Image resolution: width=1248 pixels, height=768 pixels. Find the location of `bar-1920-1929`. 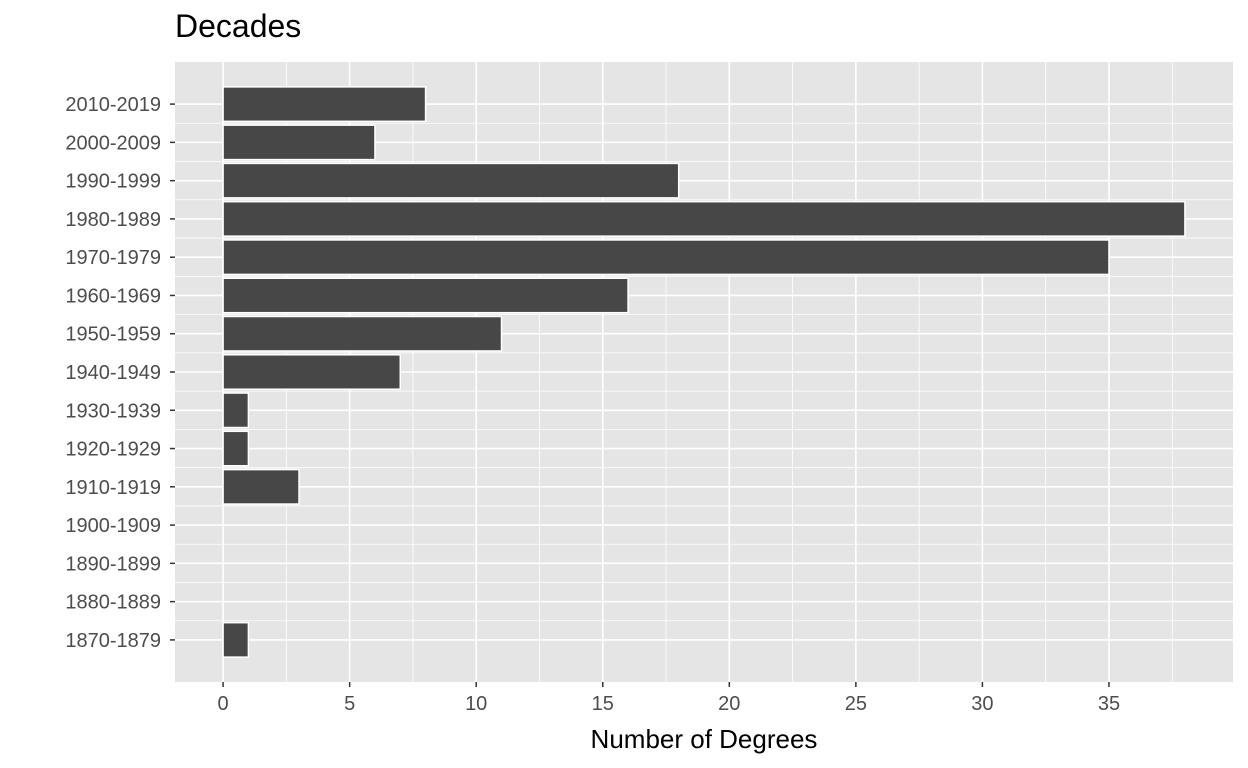

bar-1920-1929 is located at coordinates (236, 448).